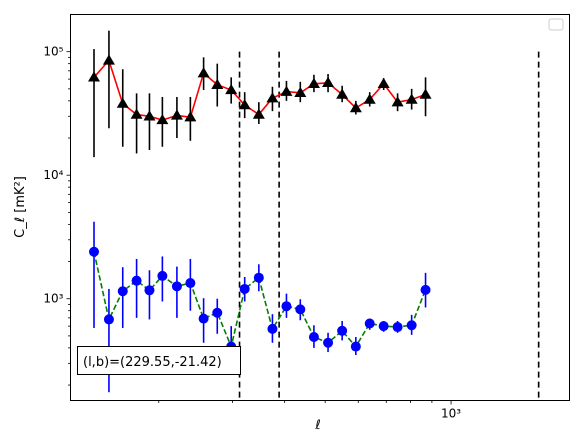 The image size is (580, 441). What do you see at coordinates (556, 24) in the screenshot?
I see `legend-box` at bounding box center [556, 24].